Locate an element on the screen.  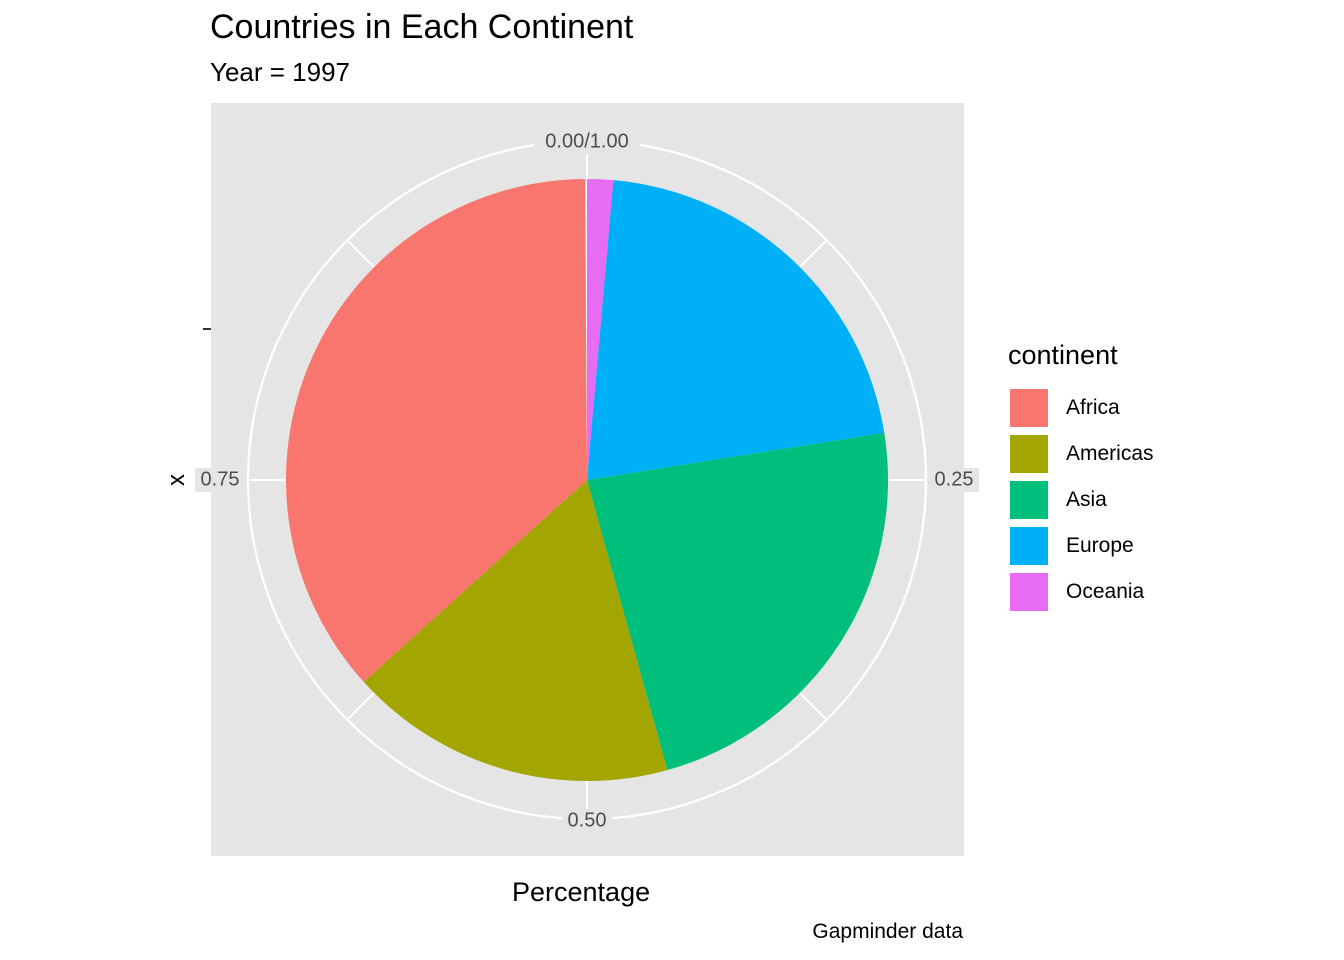
pie-slice-americas is located at coordinates (515, 630).